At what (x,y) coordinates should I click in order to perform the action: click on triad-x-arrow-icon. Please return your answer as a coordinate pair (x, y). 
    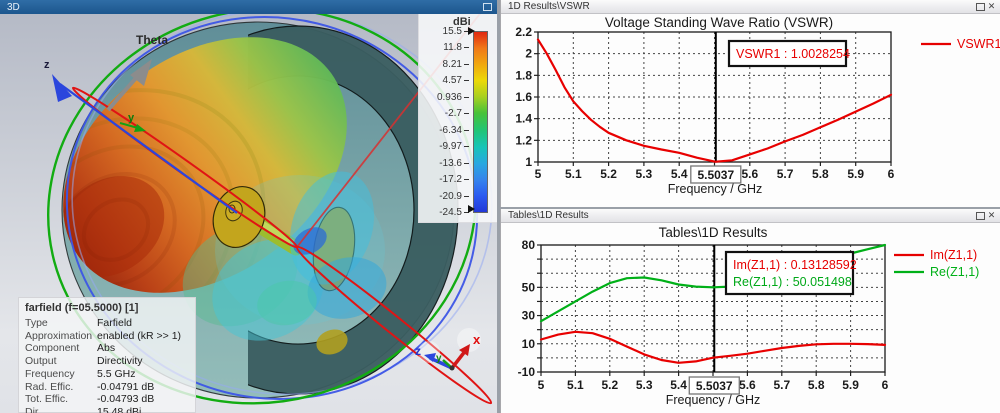
    Looking at the image, I should click on (464, 350).